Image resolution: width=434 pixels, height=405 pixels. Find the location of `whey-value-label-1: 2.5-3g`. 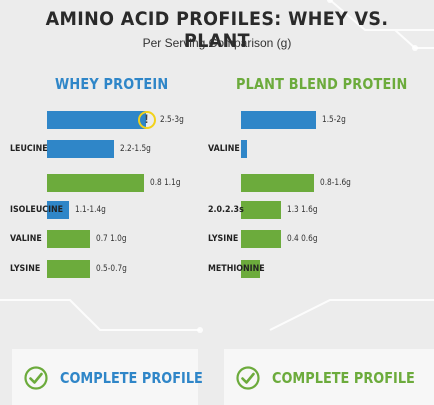

whey-value-label-1: 2.5-3g is located at coordinates (172, 120).